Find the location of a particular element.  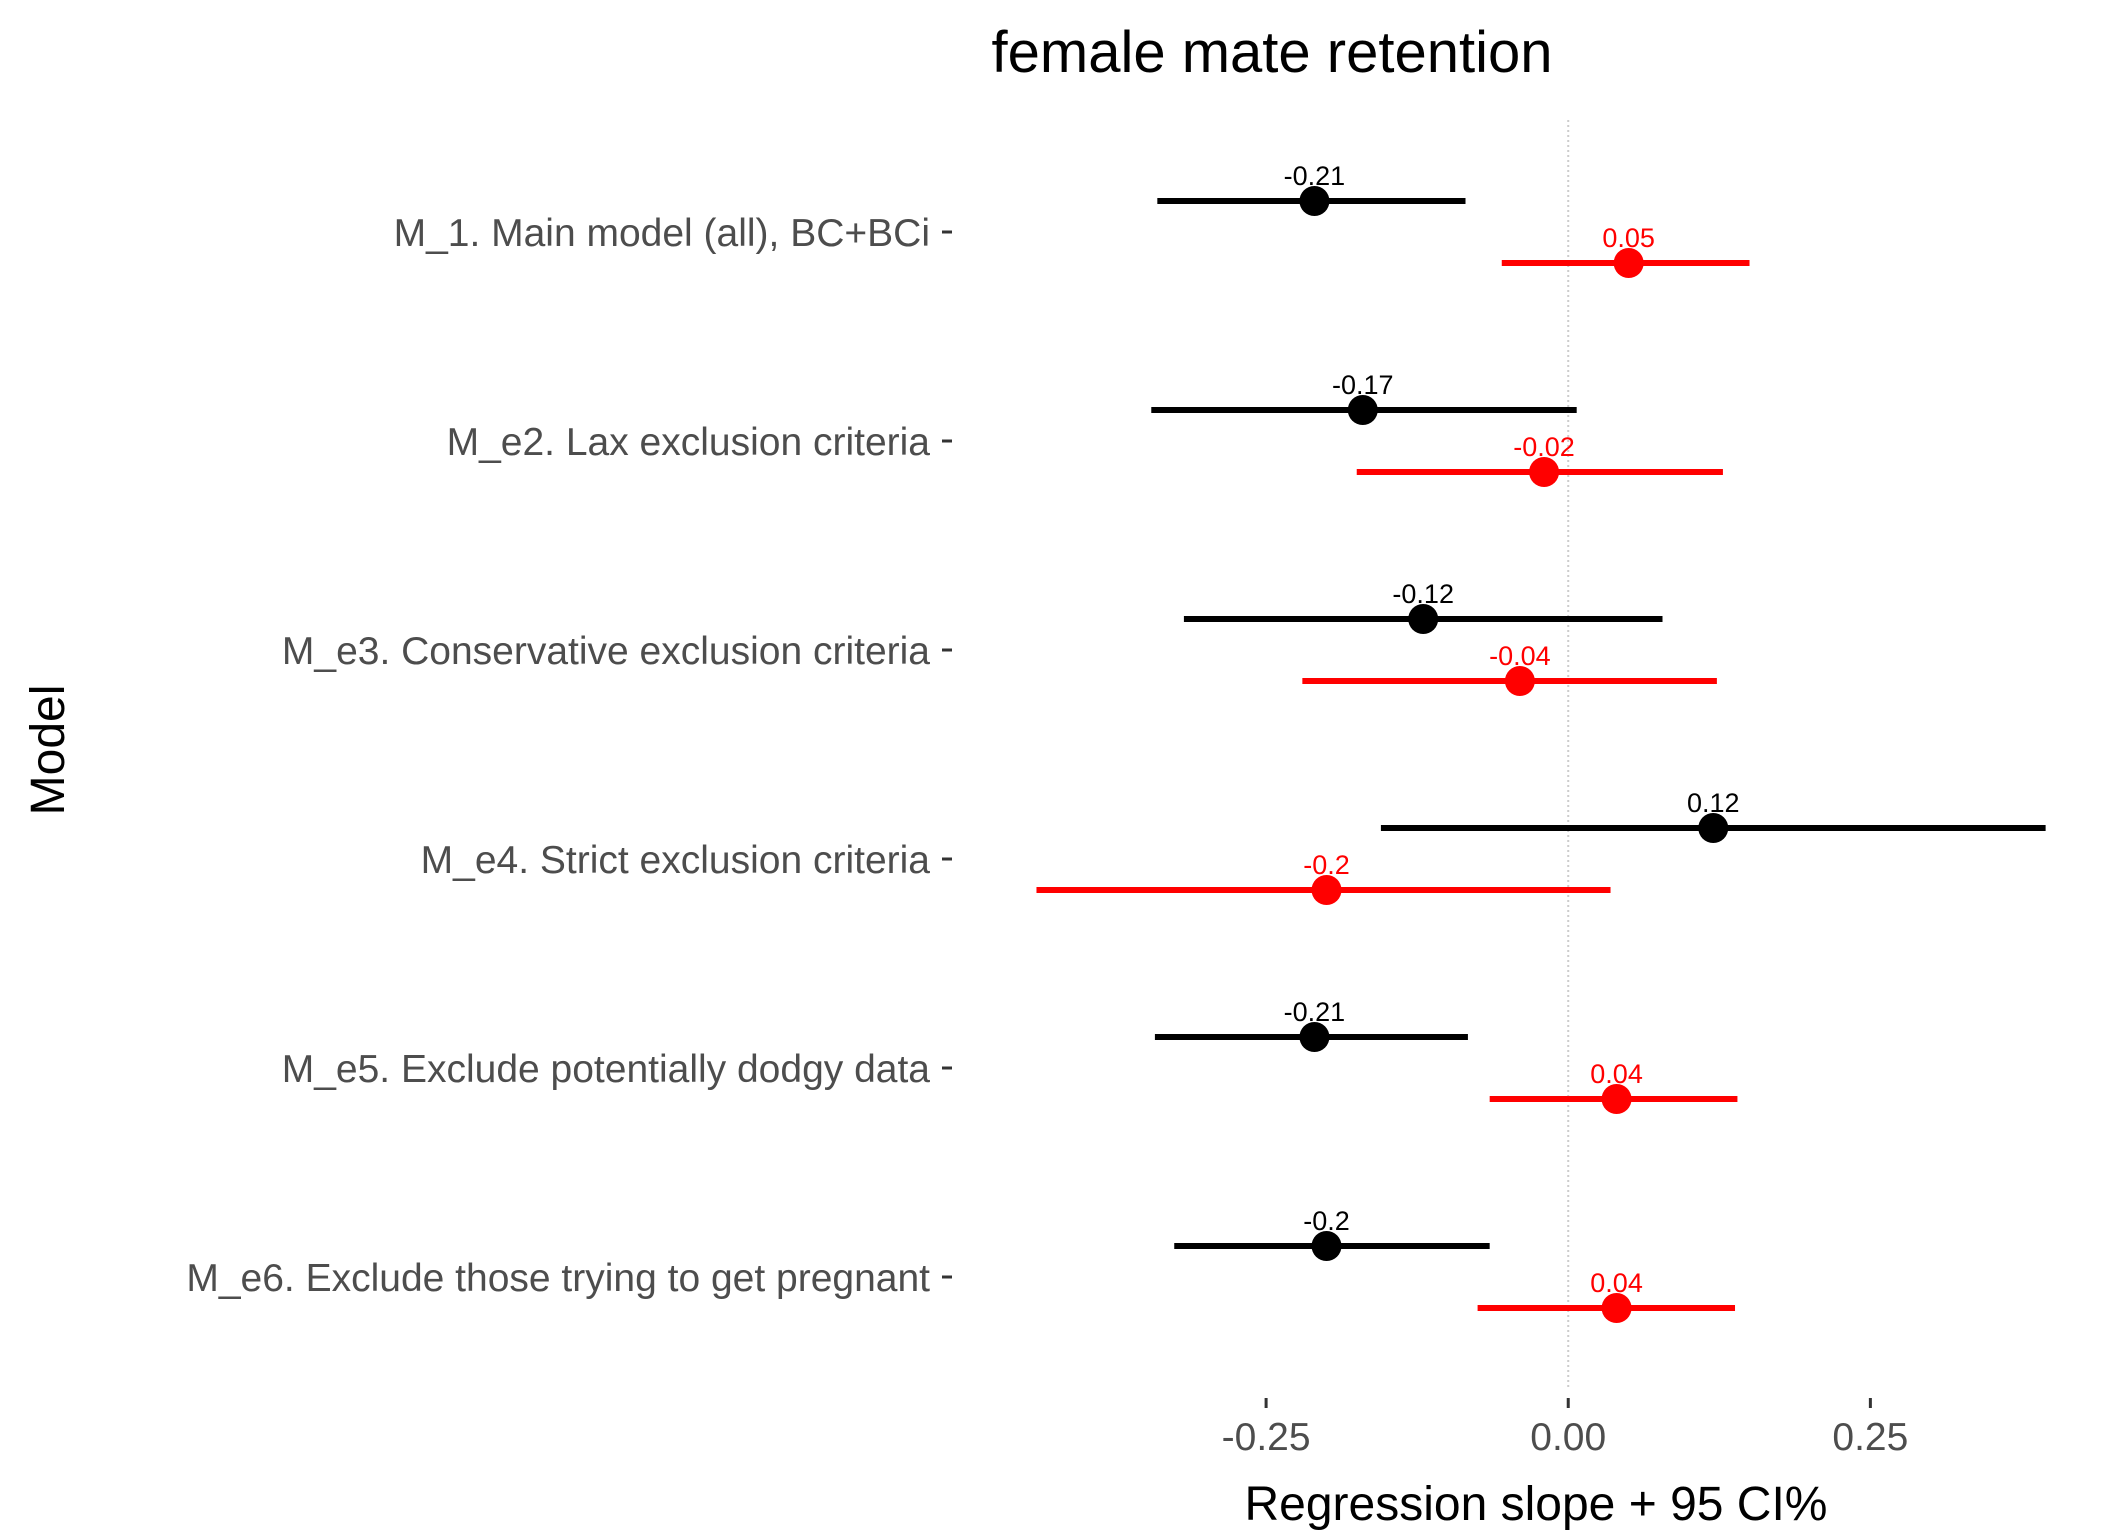

y-tick-label: M_e4. Strict exclusion criteria is located at coordinates (676, 860).